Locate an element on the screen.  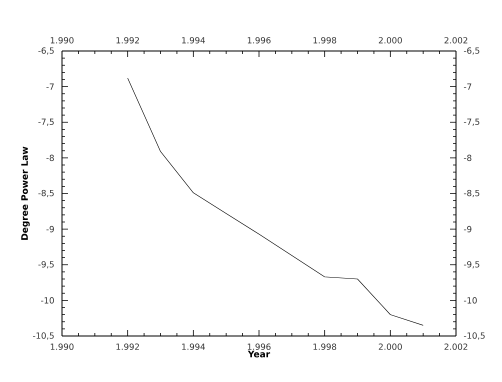
x2-tick-label: 1.998 is located at coordinates (324, 347).